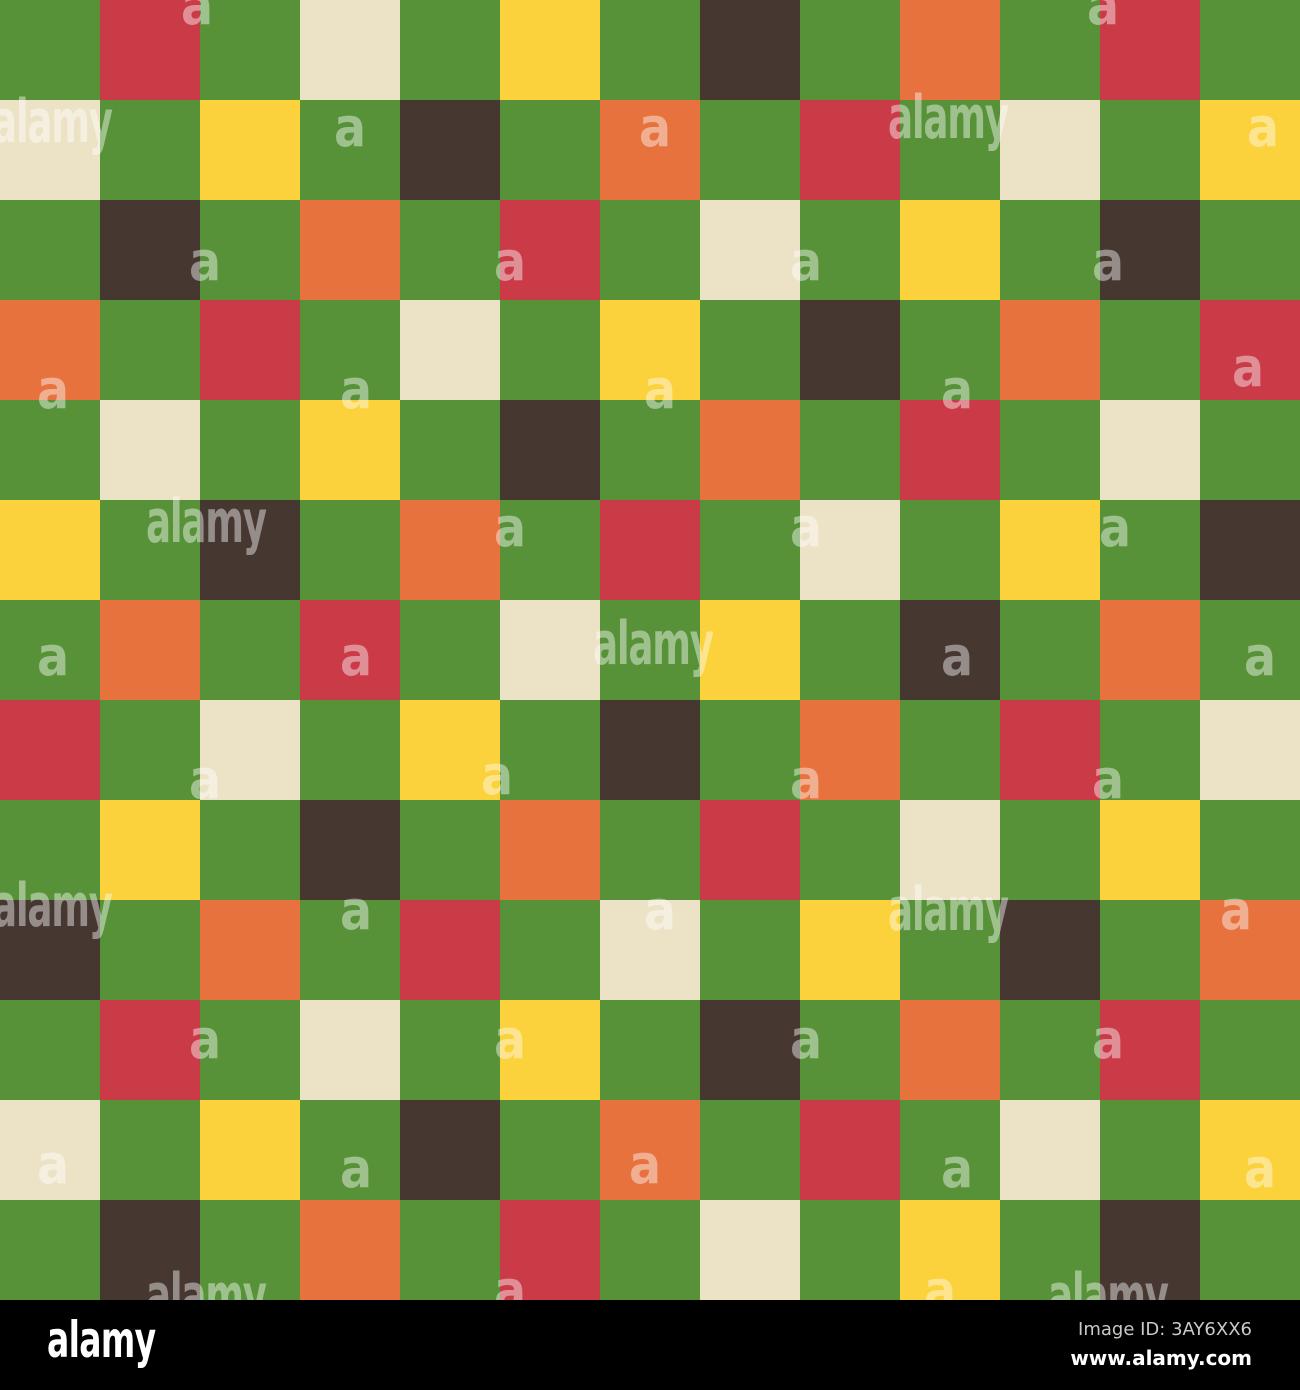 The height and width of the screenshot is (1390, 1300). Describe the element at coordinates (101, 1340) in the screenshot. I see `alamy-logo: alamy` at that location.